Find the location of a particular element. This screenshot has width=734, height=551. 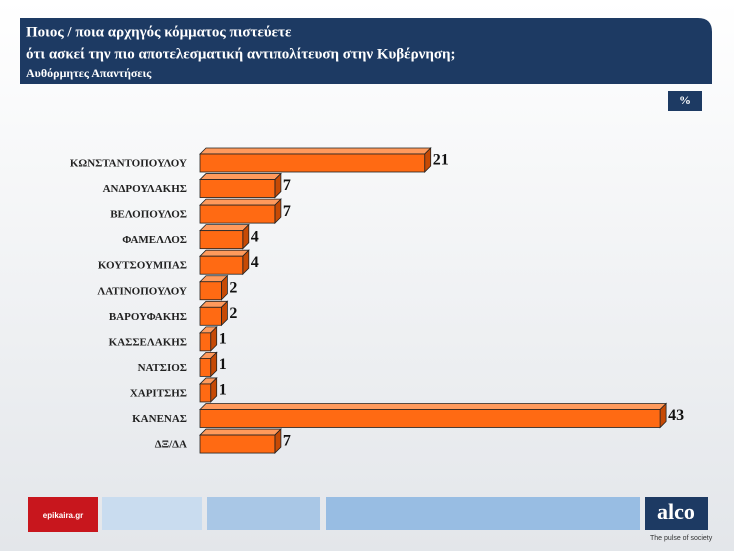

brand-tagline: The pulse of society is located at coordinates (681, 538).